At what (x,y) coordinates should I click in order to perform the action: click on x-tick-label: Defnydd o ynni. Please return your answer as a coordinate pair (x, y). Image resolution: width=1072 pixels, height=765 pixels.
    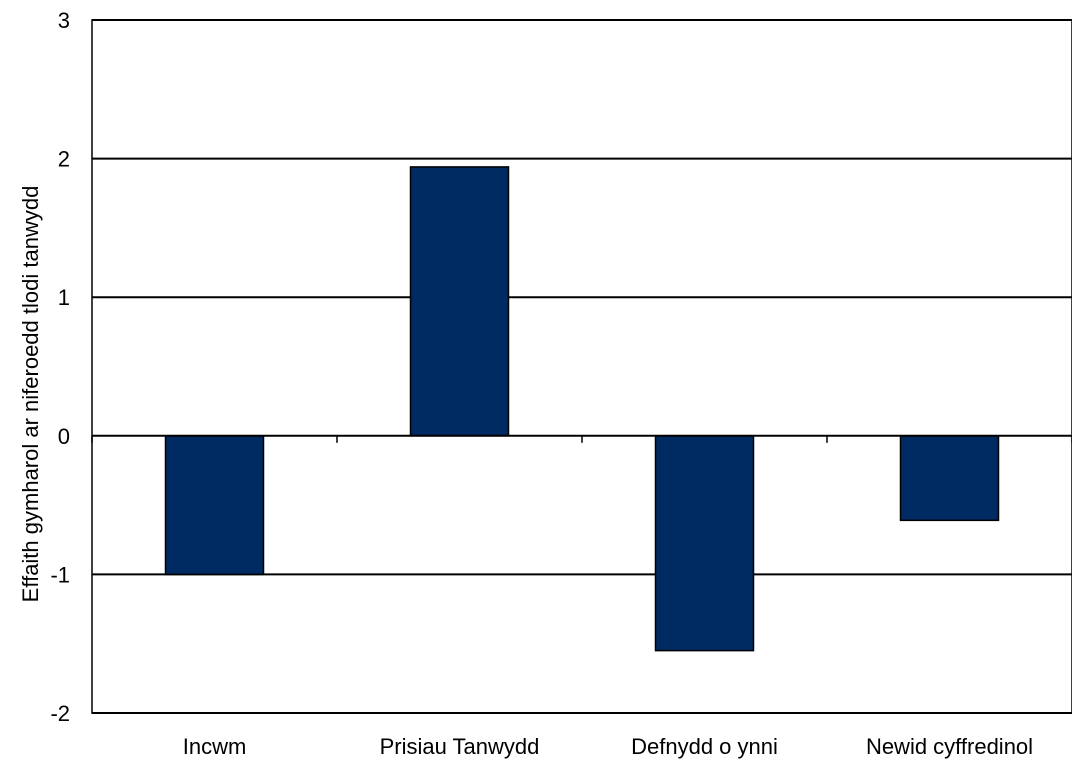
    Looking at the image, I should click on (704, 746).